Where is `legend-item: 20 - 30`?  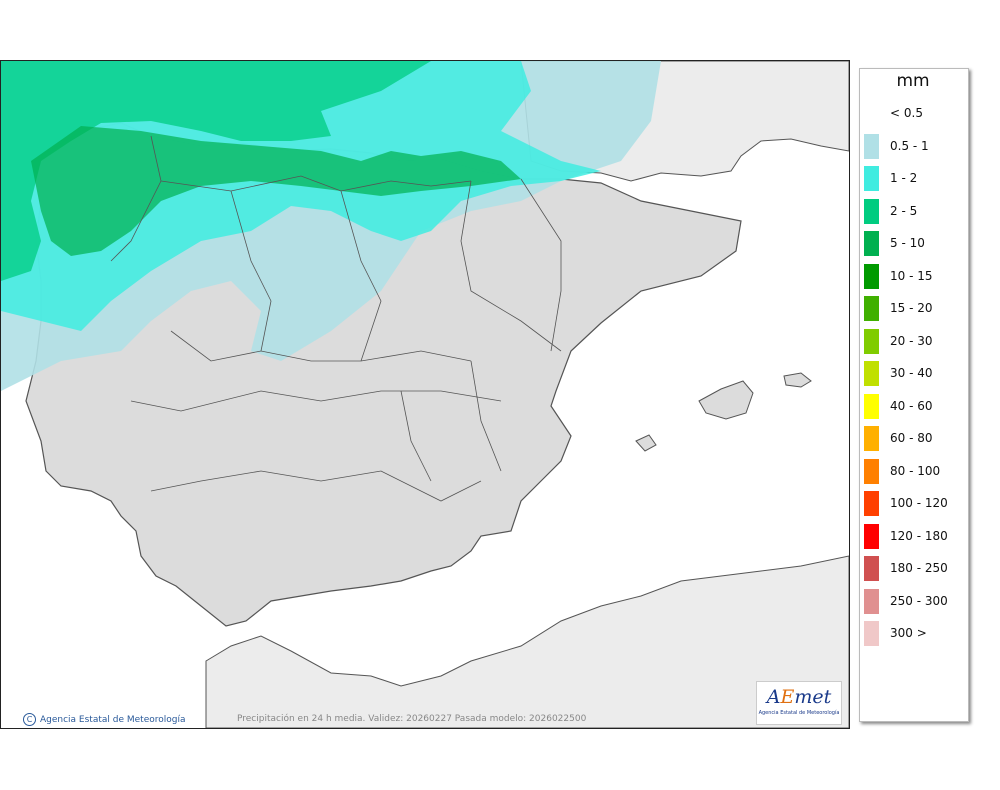 legend-item: 20 - 30 is located at coordinates (914, 345).